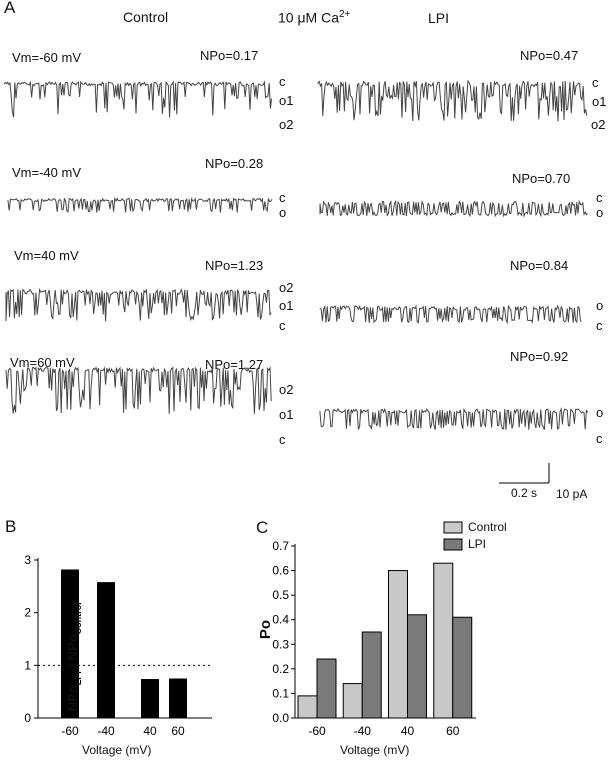 The height and width of the screenshot is (764, 609). What do you see at coordinates (280, 644) in the screenshot?
I see `y-tick-label: 0.3` at bounding box center [280, 644].